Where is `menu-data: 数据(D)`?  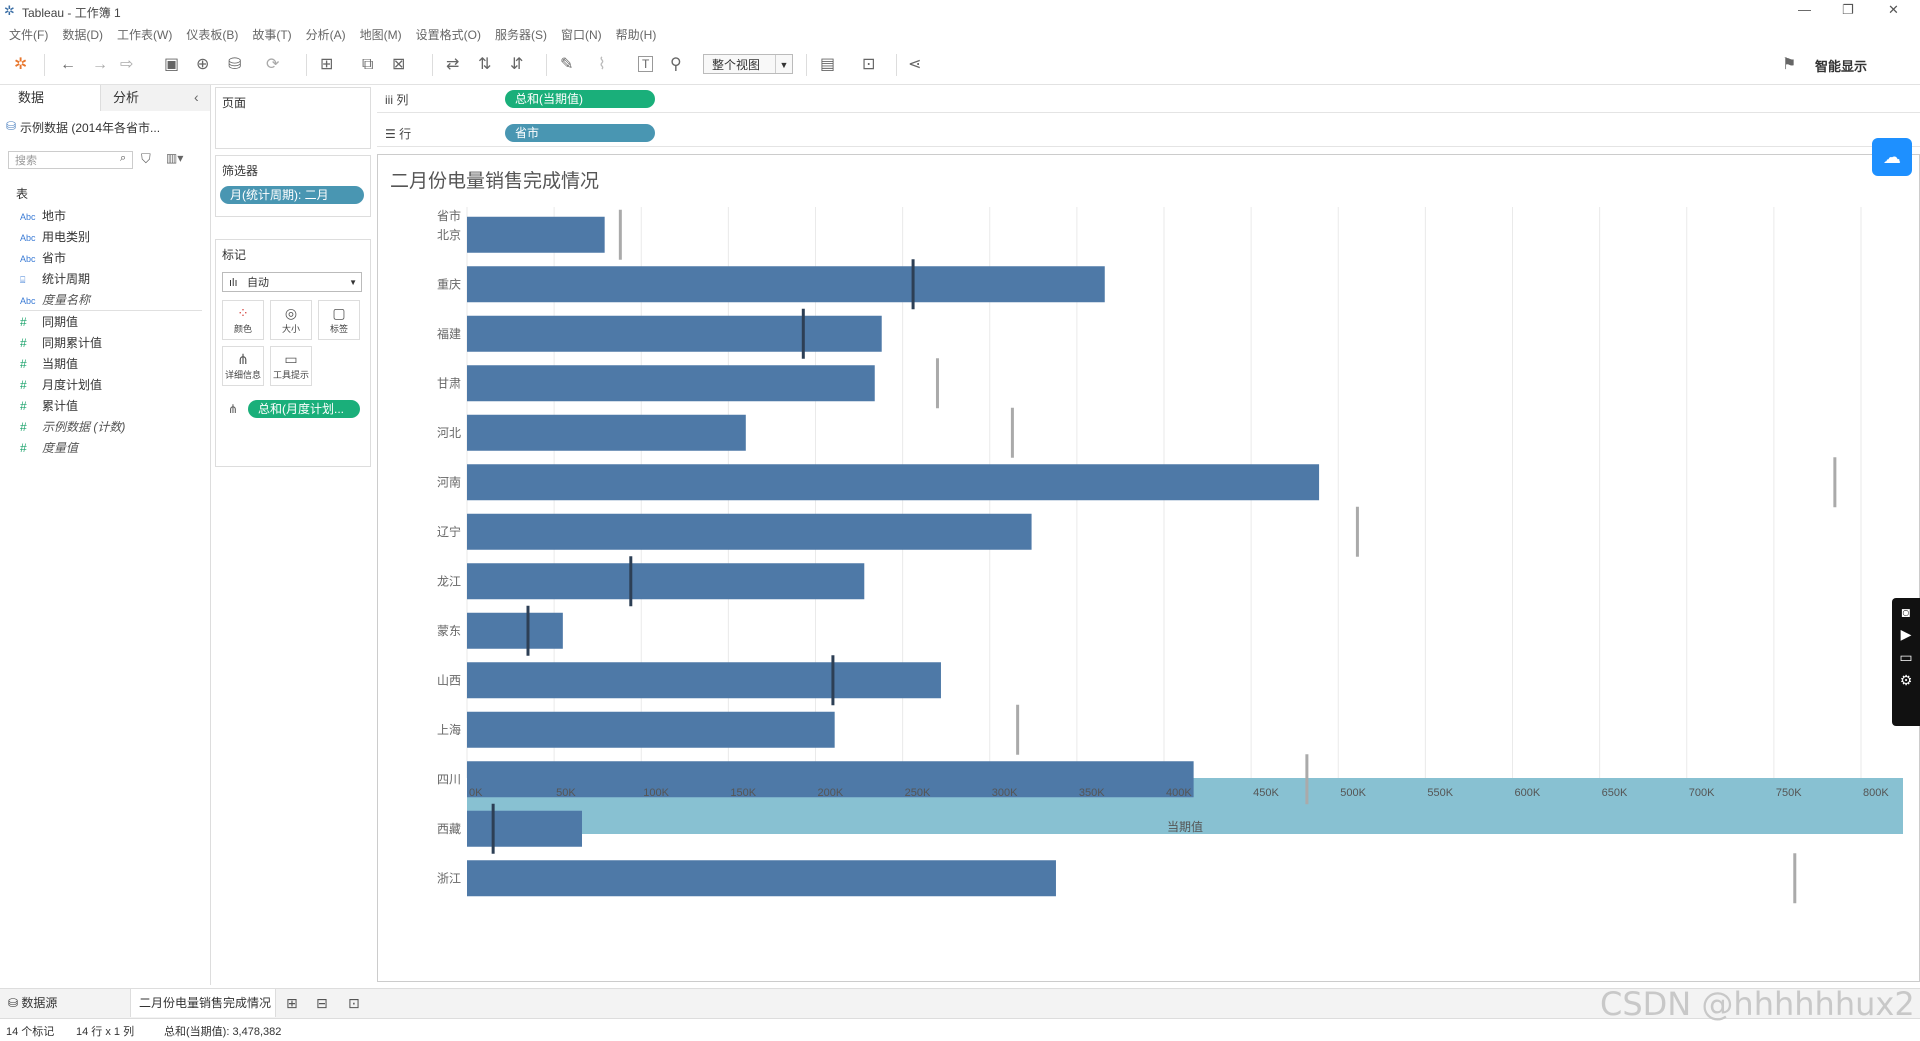
menu-data: 数据(D) is located at coordinates (82, 35).